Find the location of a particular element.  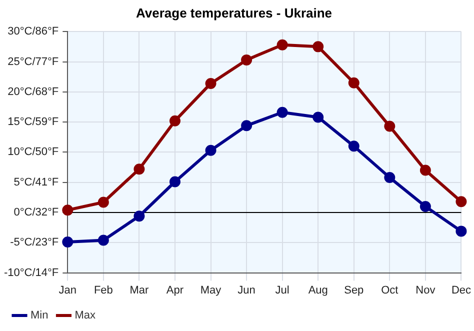

x-tick-label: Sep is located at coordinates (354, 290).